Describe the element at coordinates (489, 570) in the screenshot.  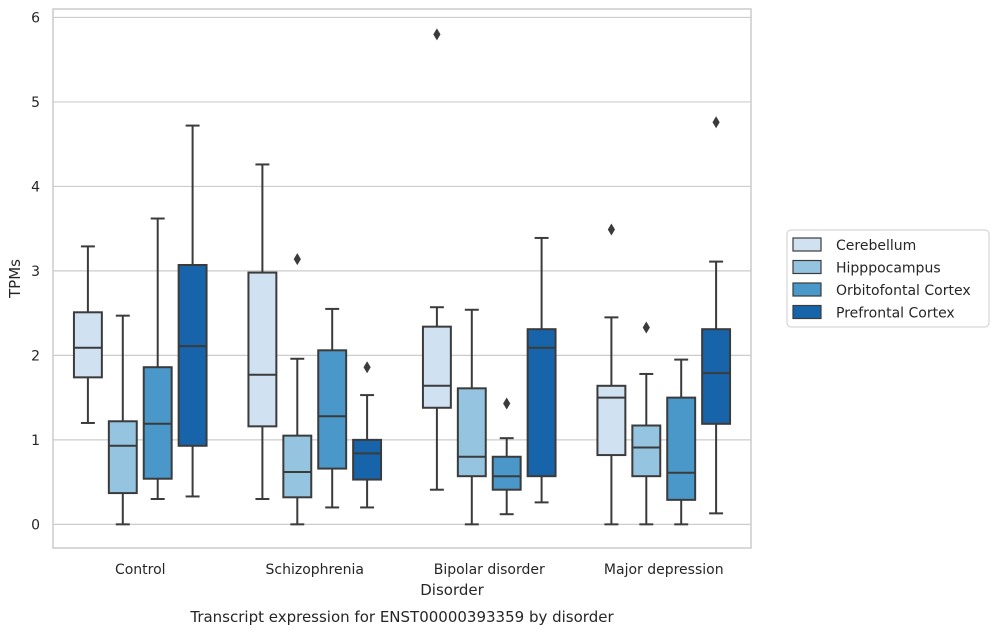
I see `x-tick-label: Bipolar disorder` at that location.